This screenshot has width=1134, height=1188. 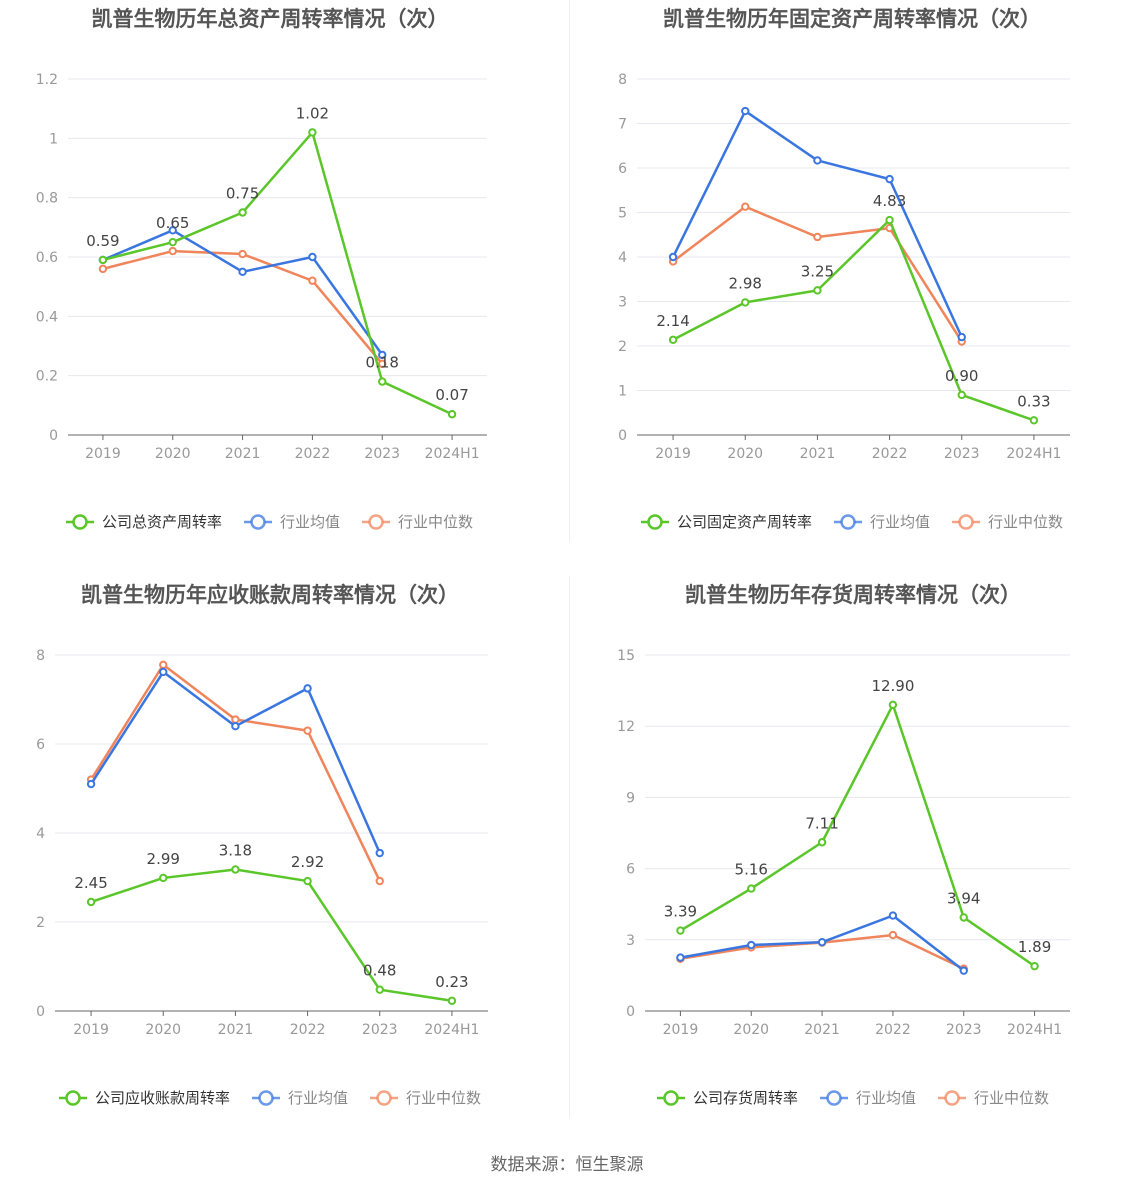 I want to click on y-tick-label: 5, so click(x=622, y=214).